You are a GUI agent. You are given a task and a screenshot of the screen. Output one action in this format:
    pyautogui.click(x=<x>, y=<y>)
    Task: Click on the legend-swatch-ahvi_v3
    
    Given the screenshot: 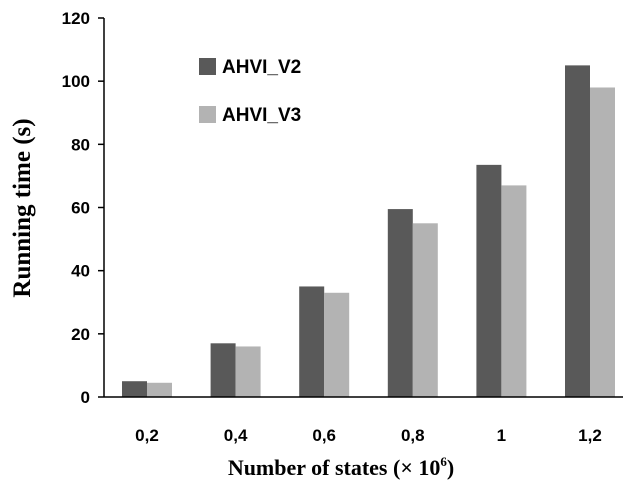 What is the action you would take?
    pyautogui.click(x=207, y=114)
    